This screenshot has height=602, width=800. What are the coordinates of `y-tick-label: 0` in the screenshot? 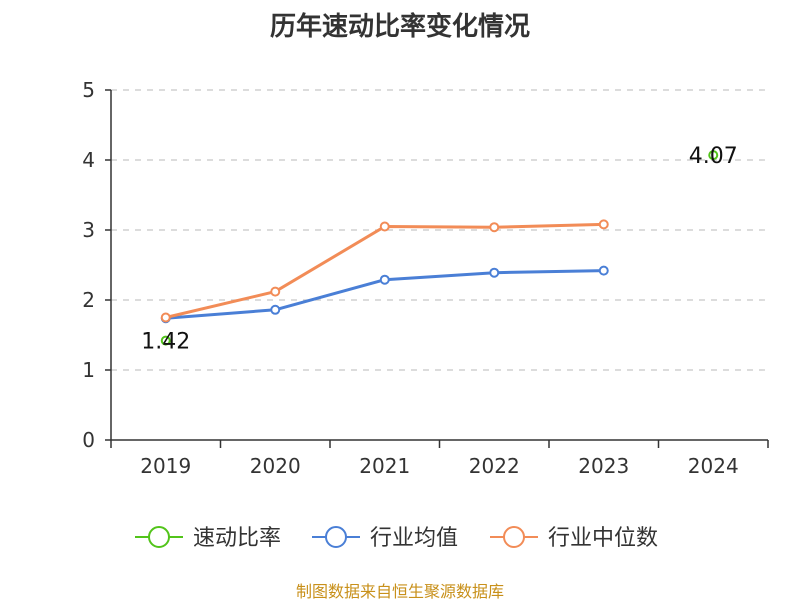 It's located at (88, 440).